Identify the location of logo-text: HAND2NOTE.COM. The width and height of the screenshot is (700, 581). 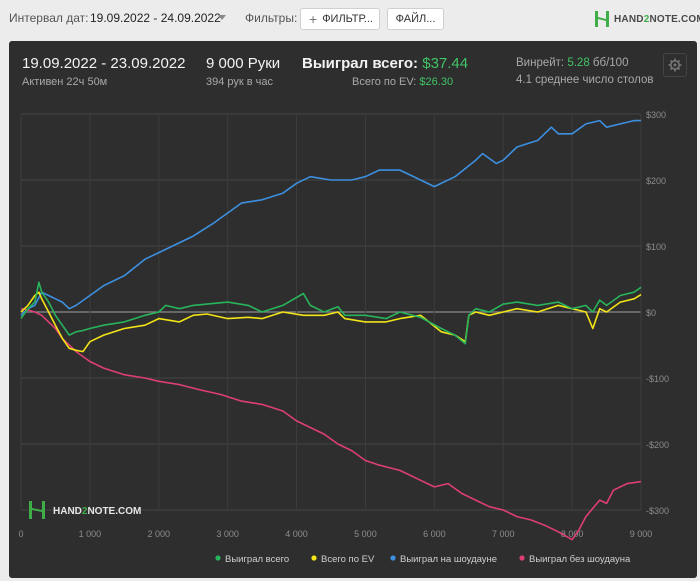
(657, 19).